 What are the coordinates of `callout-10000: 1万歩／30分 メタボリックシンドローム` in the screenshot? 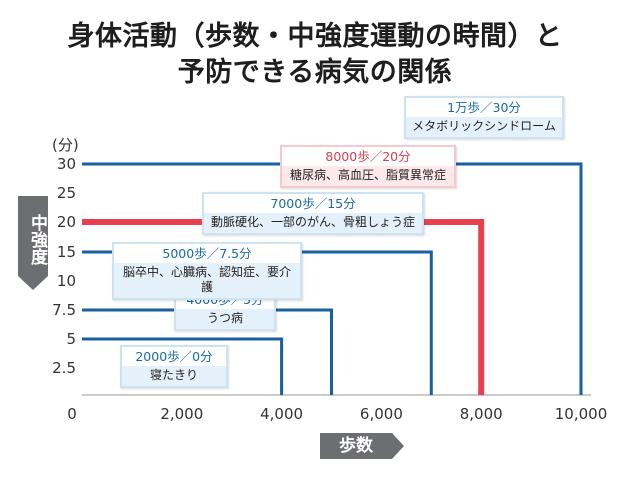 It's located at (484, 117).